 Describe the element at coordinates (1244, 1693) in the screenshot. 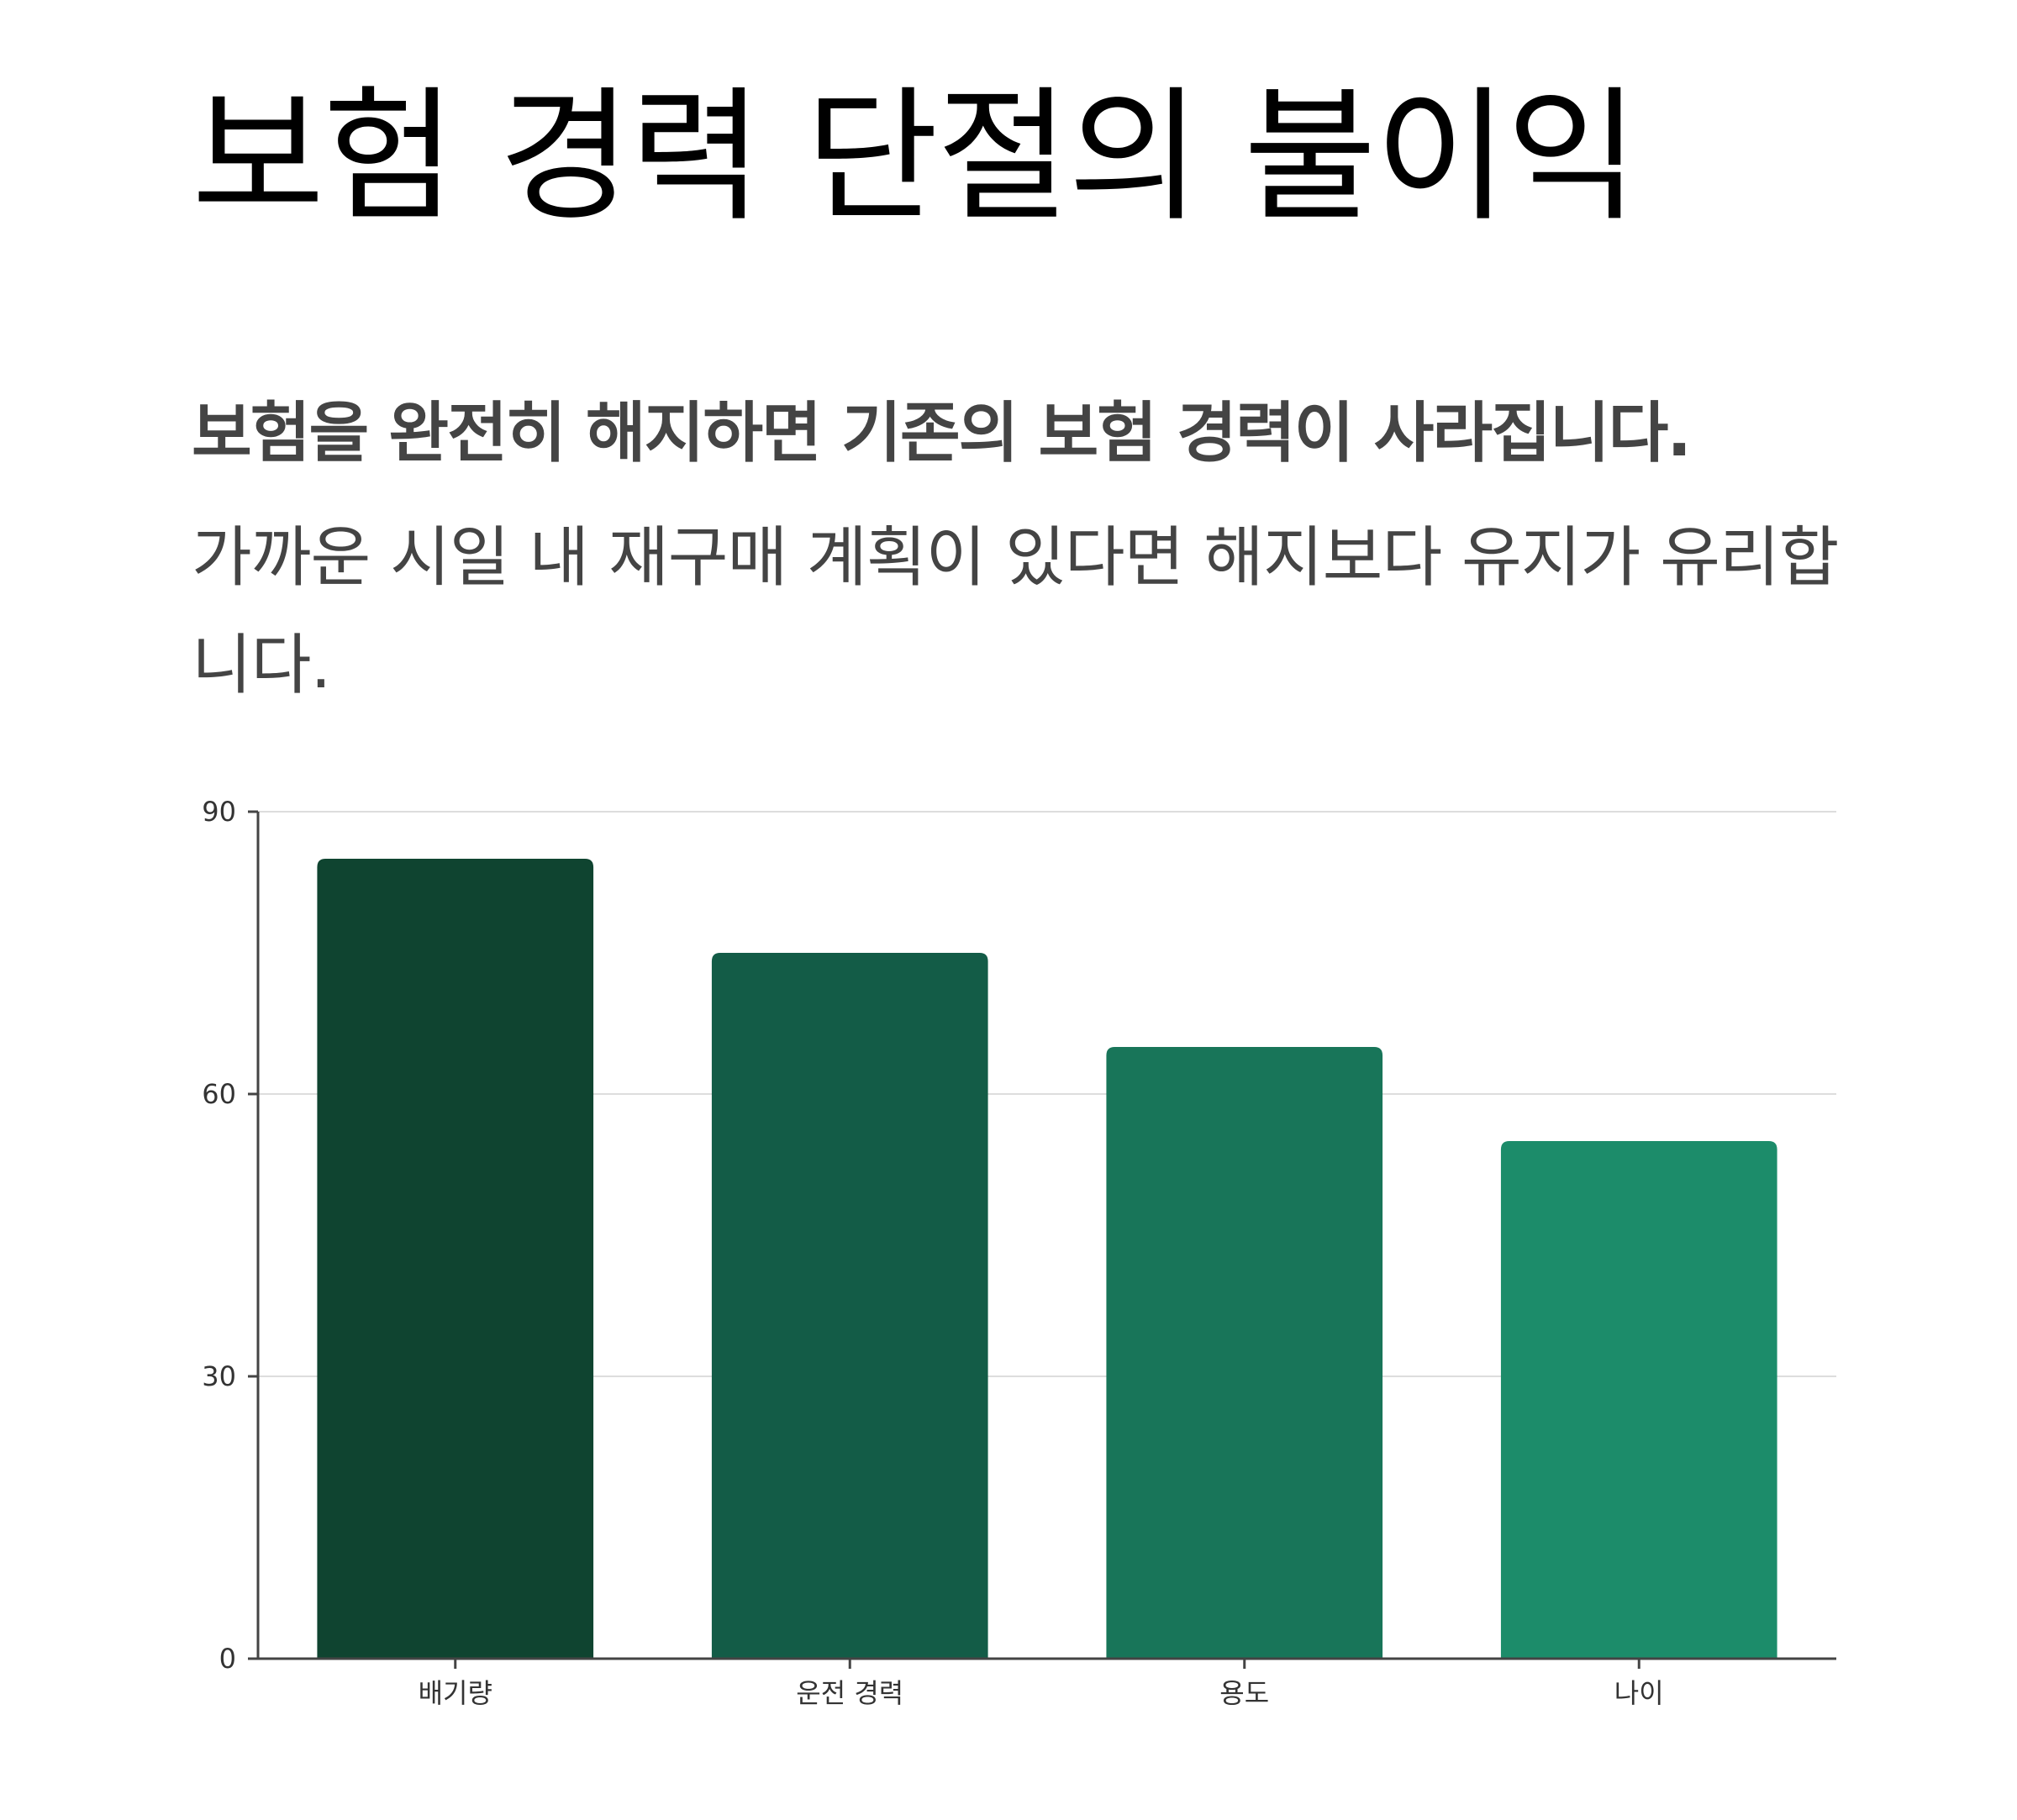

I see `x-tick-label: 용도` at that location.